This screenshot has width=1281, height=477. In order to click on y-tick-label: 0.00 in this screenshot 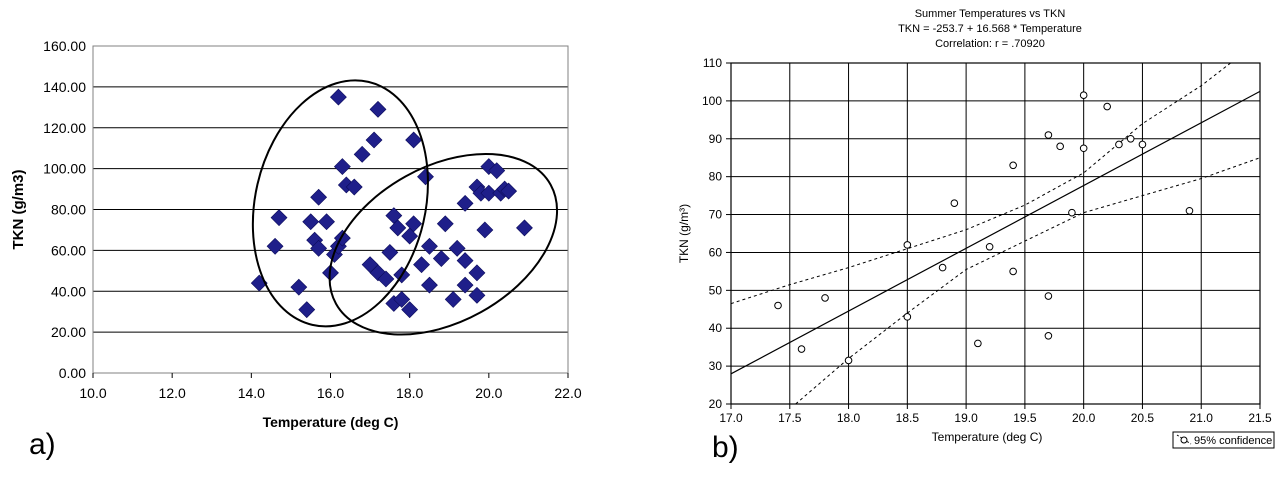, I will do `click(72, 373)`.